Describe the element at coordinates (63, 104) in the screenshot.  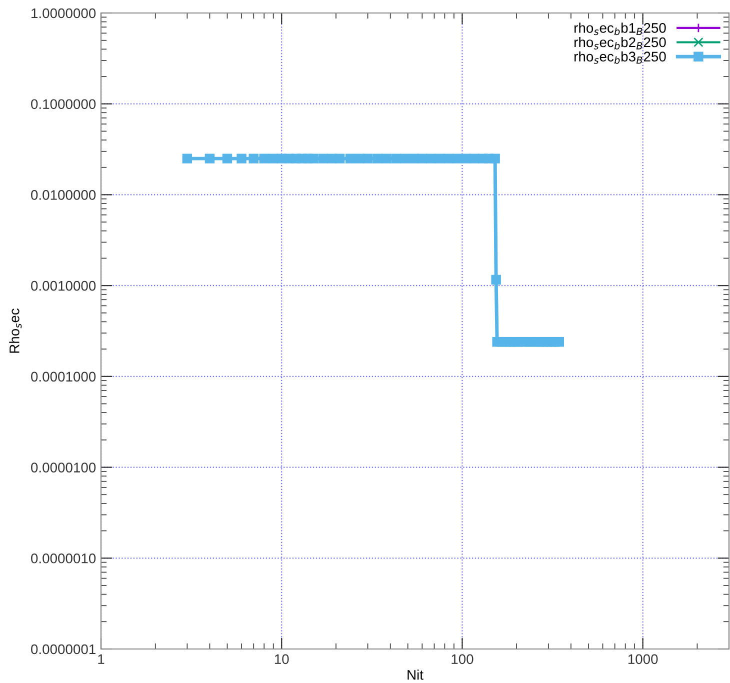
I see `y-tick-label: 0.1000000` at that location.